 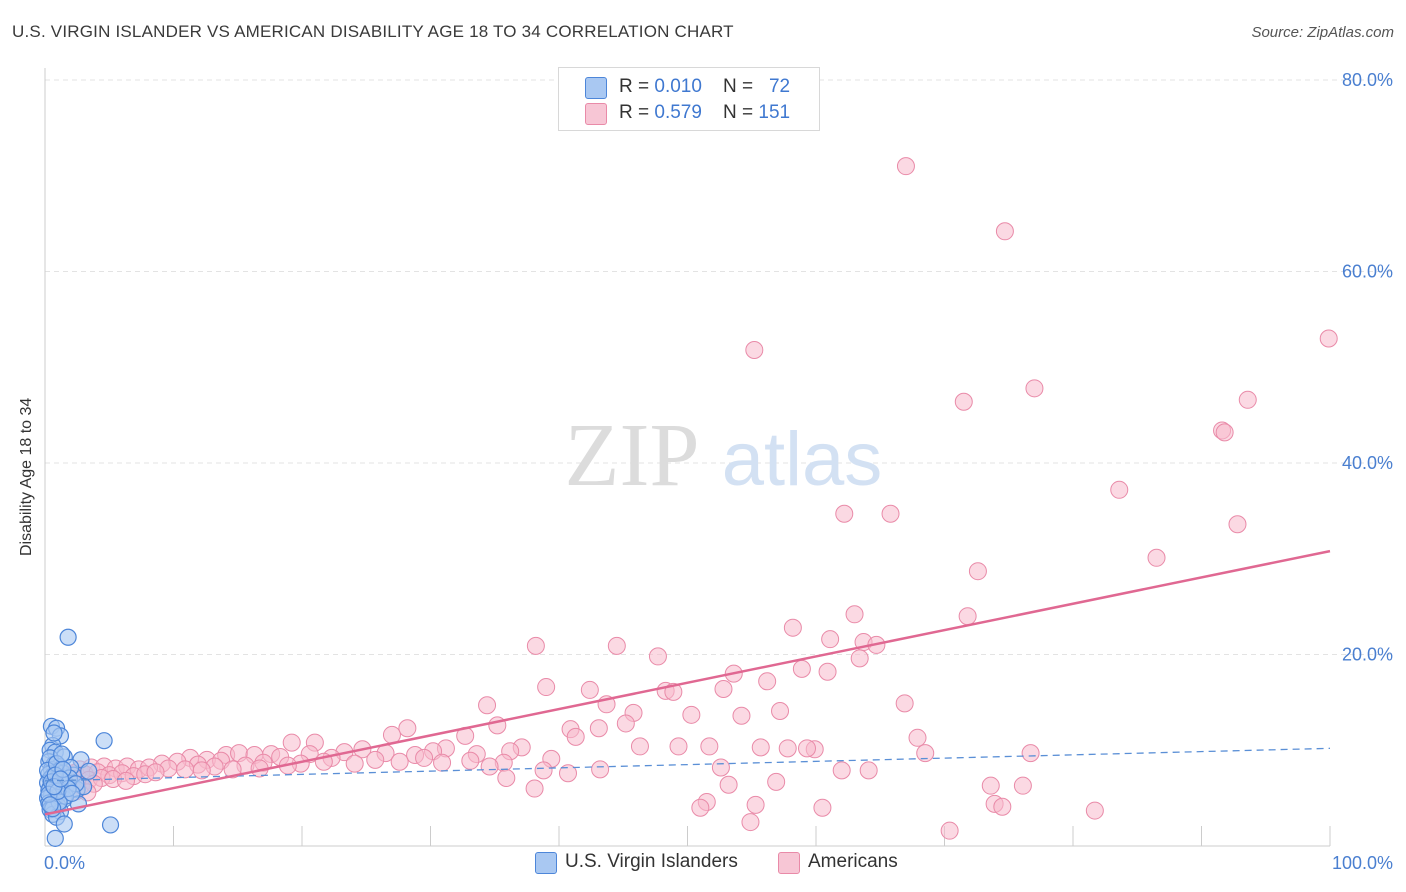 What do you see at coordinates (1322, 32) in the screenshot?
I see `chart-source: Source: ZipAtlas.com` at bounding box center [1322, 32].